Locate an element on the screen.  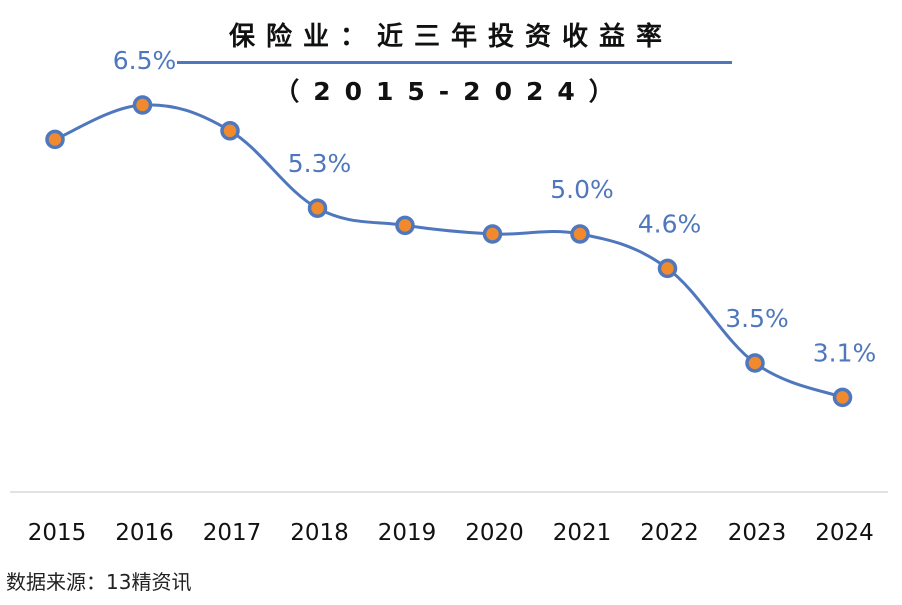
x-tick-label-2023: 2023 is located at coordinates (757, 533).